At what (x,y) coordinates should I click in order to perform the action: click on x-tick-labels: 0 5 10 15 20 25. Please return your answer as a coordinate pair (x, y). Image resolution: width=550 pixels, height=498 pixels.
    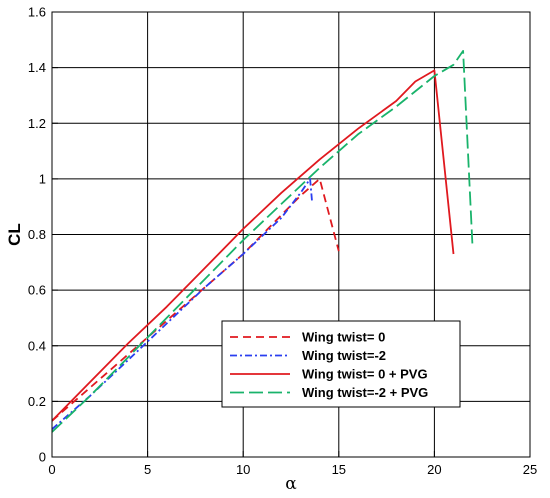
    Looking at the image, I should click on (292, 469).